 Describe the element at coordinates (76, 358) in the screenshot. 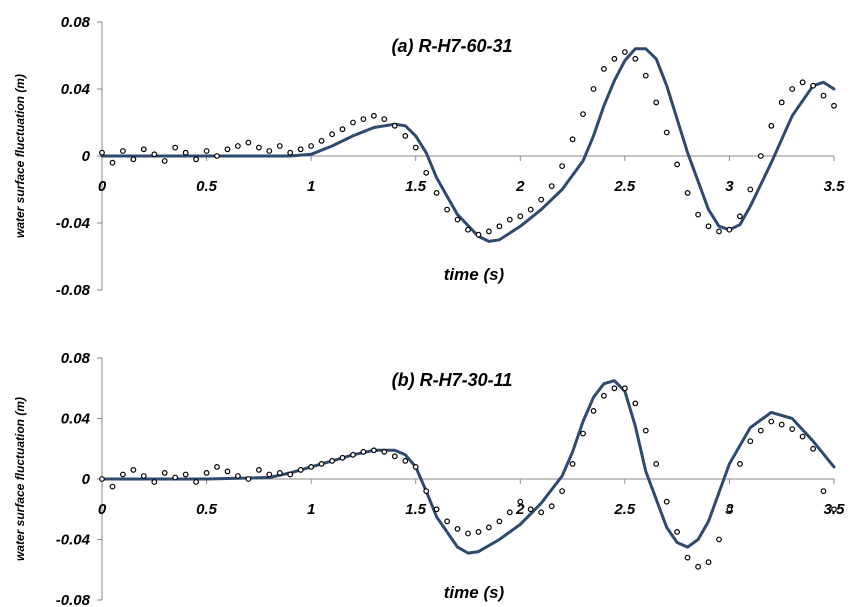

I see `chart2-y-tick-label: 0.08` at that location.